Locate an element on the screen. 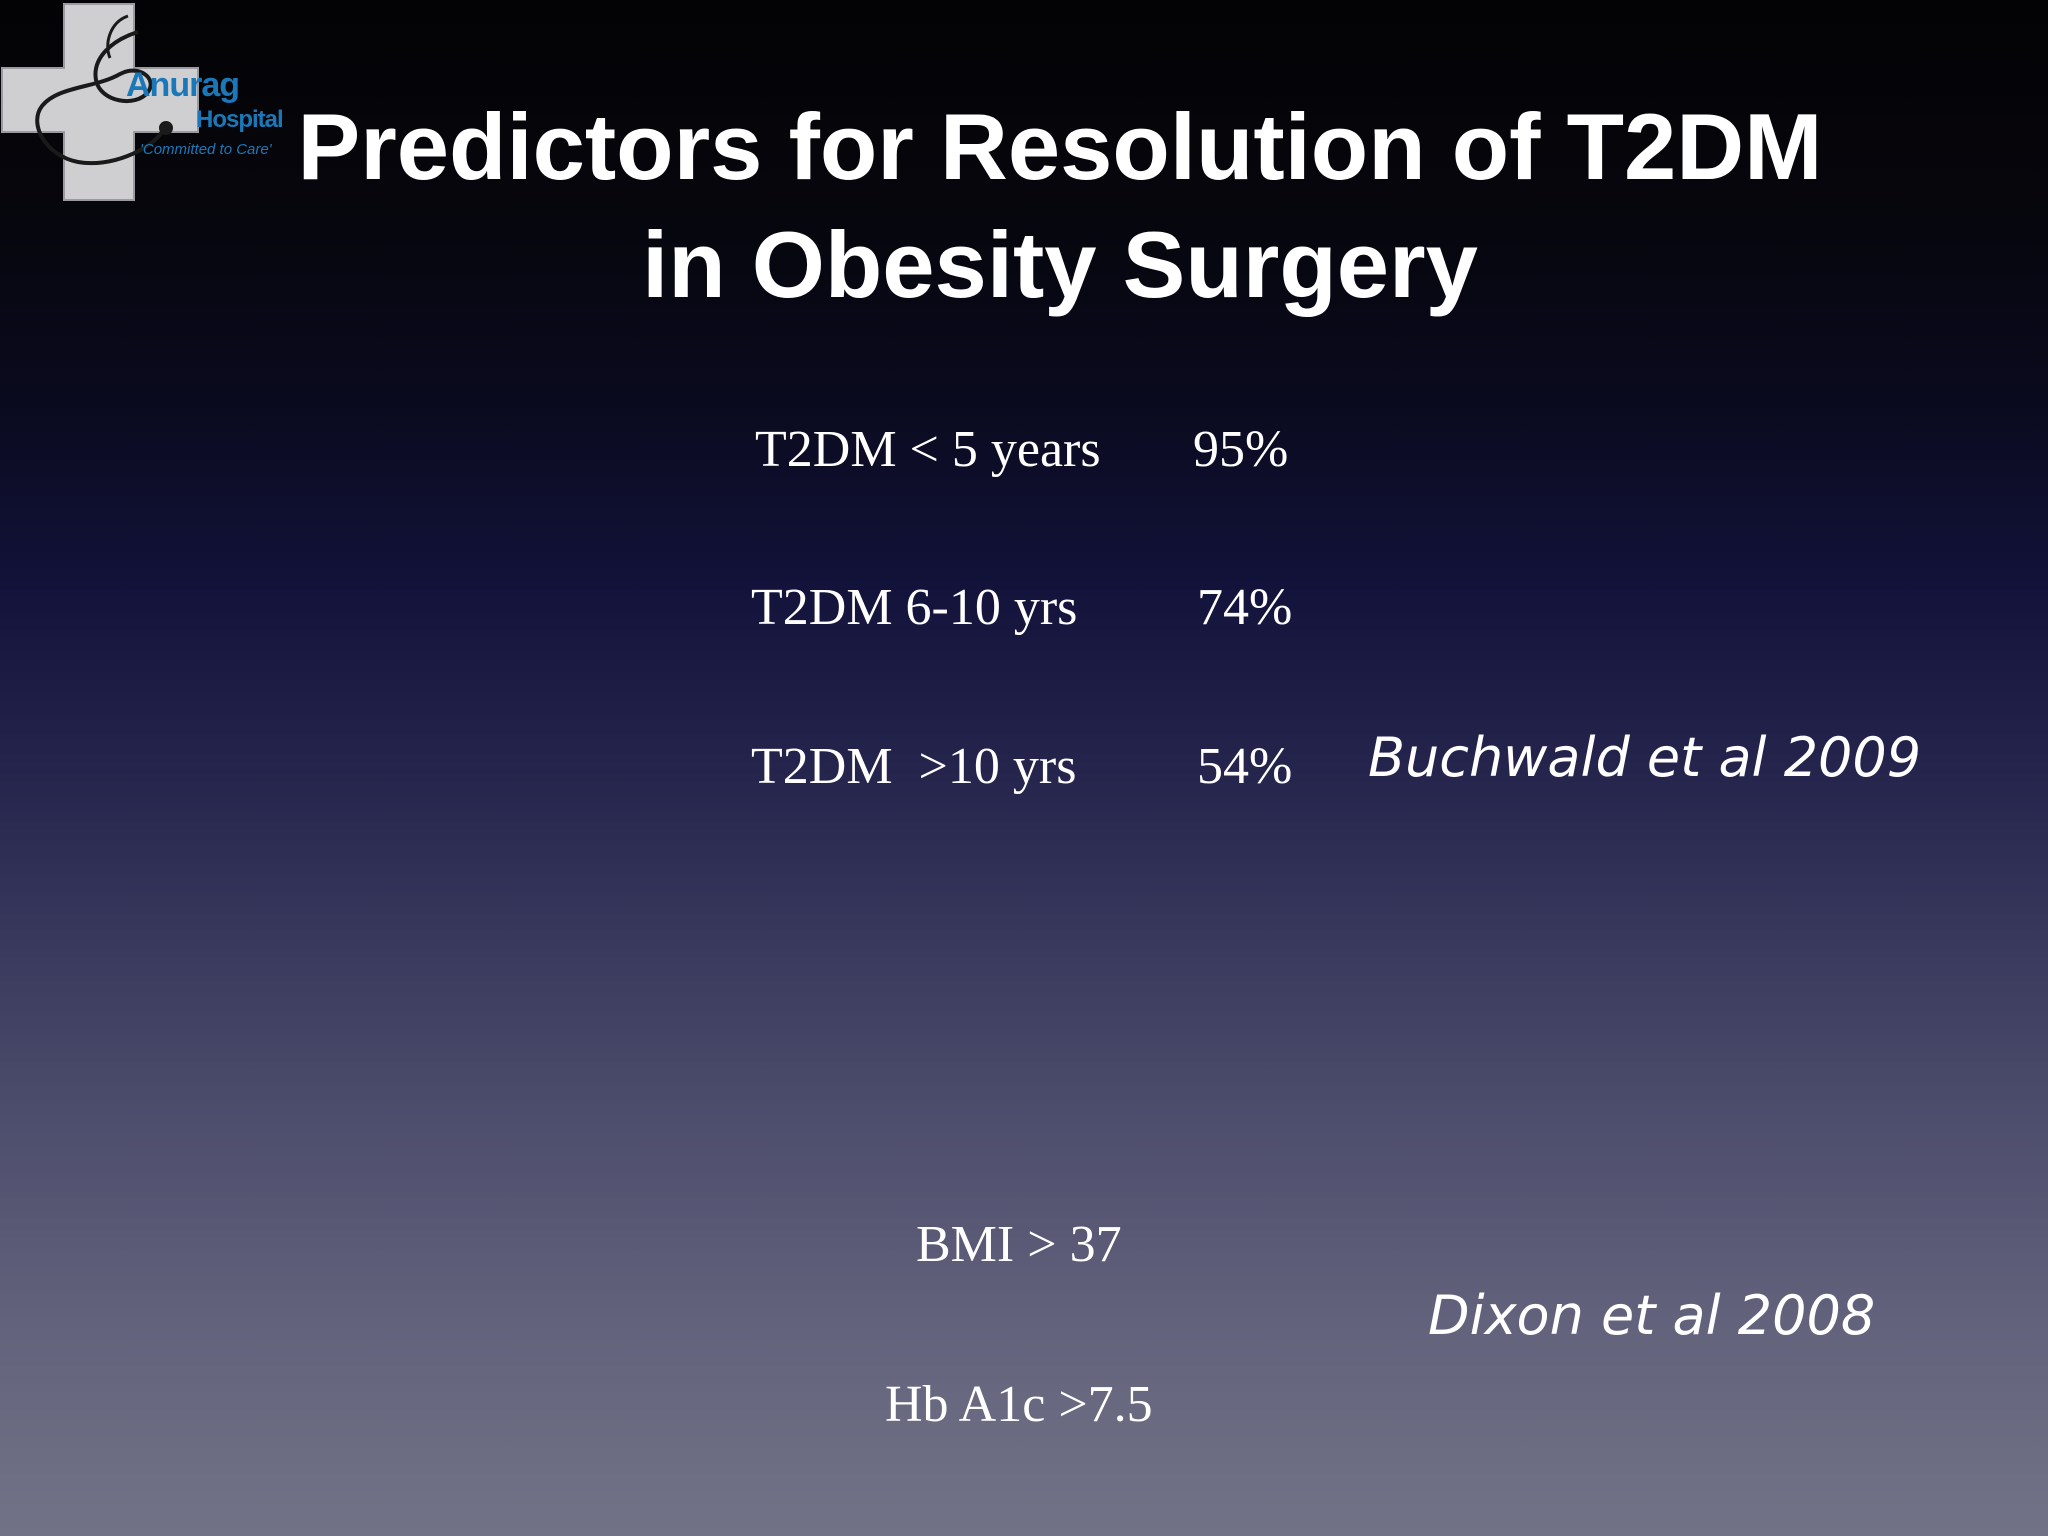  title-line-1: Predictors for Resolution of T2DM is located at coordinates (1060, 146).